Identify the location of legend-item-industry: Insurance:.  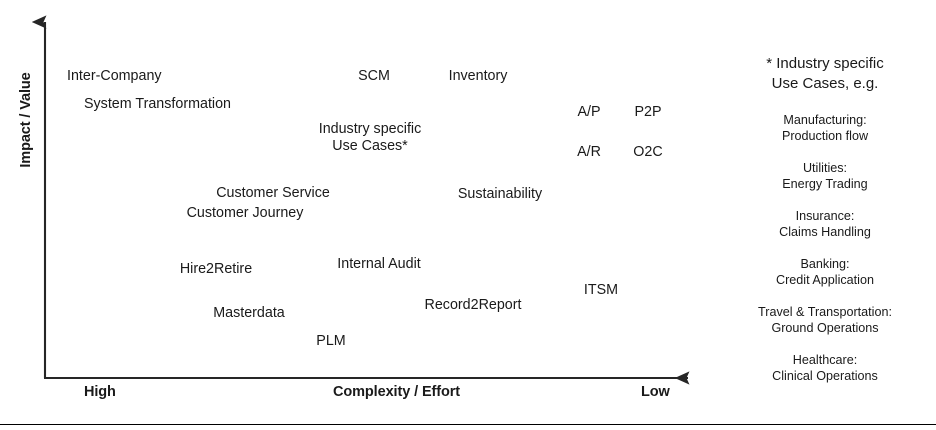
(825, 216).